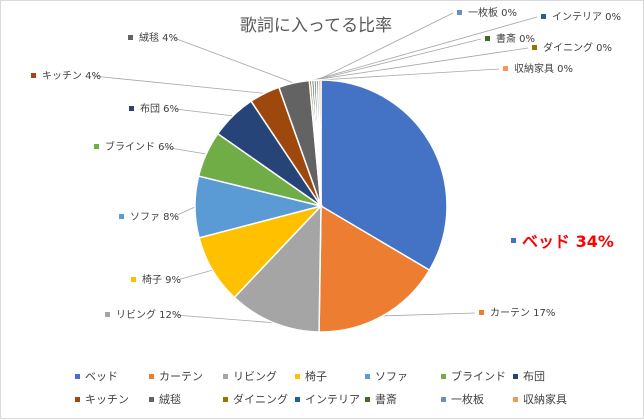 This screenshot has height=420, width=644. Describe the element at coordinates (260, 399) in the screenshot. I see `slice-10-legend-label: ダイニング` at that location.